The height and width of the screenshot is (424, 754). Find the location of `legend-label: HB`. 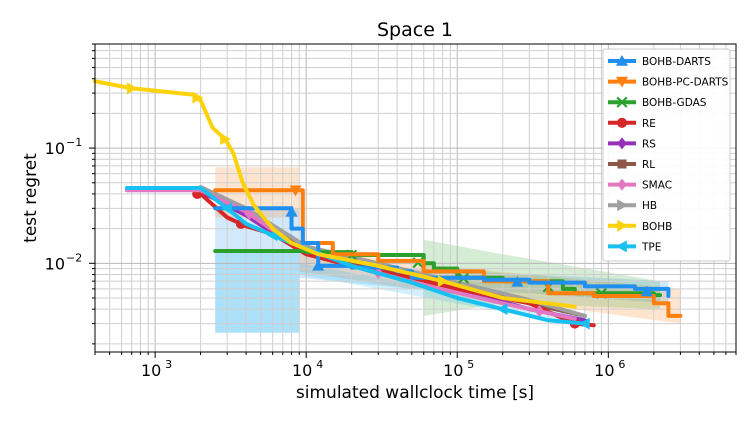

legend-label: HB is located at coordinates (649, 206).